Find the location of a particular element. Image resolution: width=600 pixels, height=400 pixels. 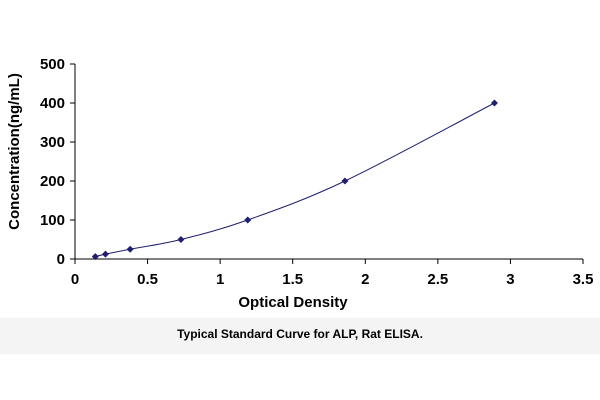

x-tick-label: 3 is located at coordinates (510, 279).